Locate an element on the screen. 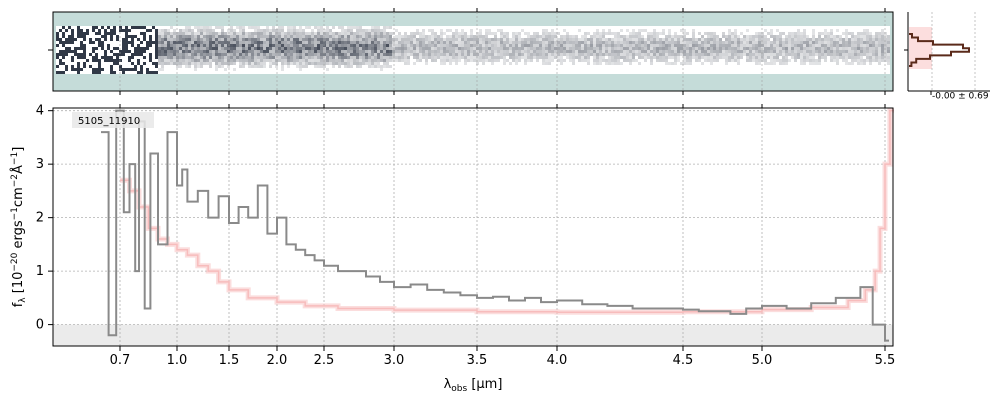  x-tick-label: 0.7 is located at coordinates (120, 360).